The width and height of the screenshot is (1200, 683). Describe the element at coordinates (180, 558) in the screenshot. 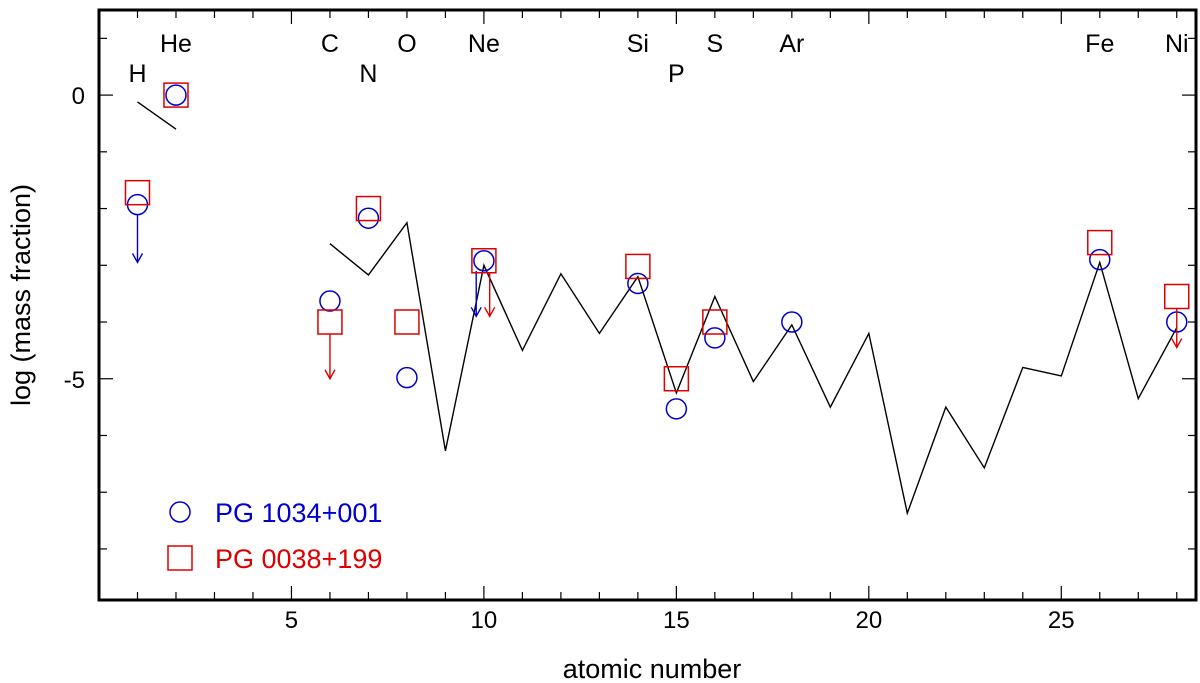

I see `legend-marker-square` at that location.